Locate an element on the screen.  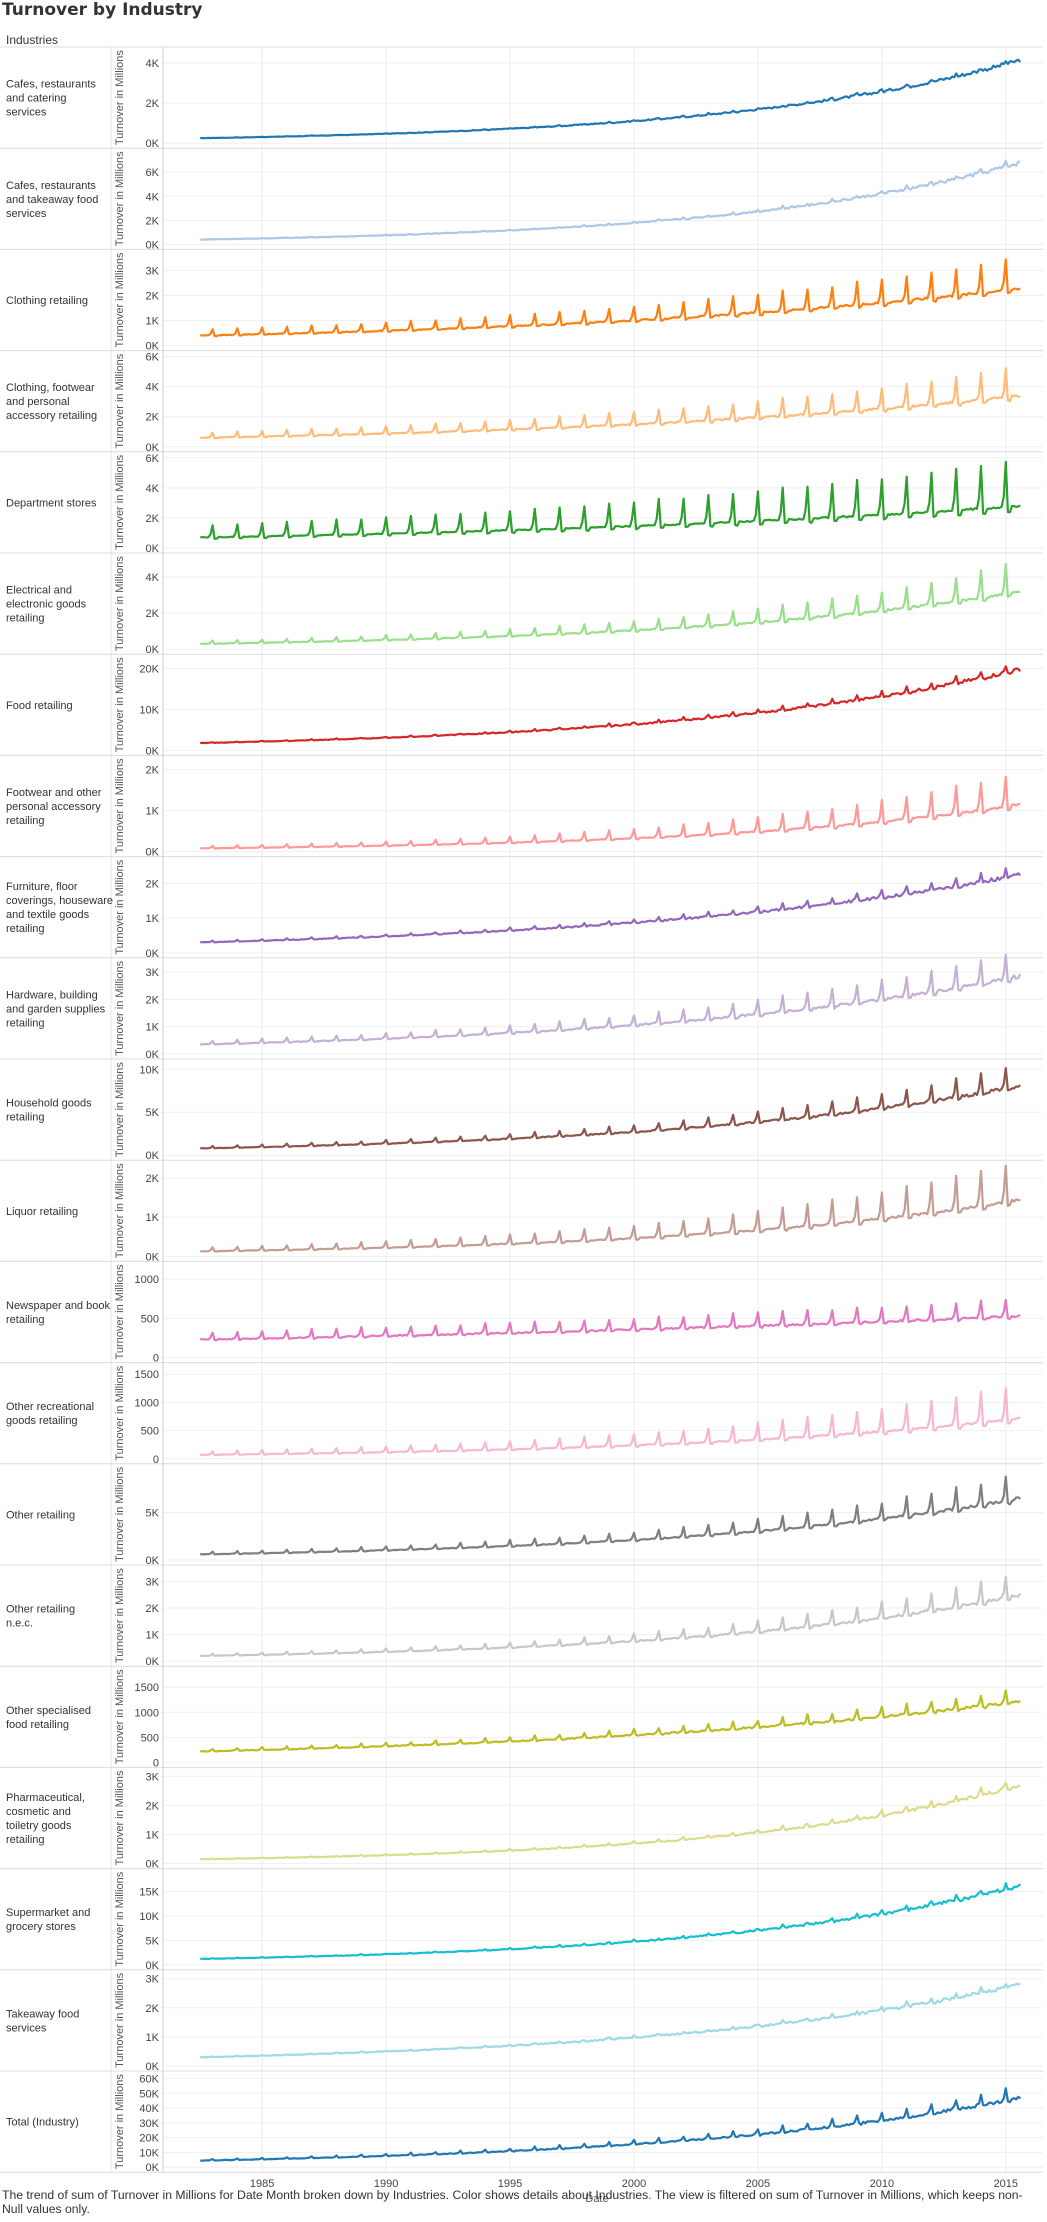
industry-label: Electrical and electronic goods retailing is located at coordinates (46, 605).